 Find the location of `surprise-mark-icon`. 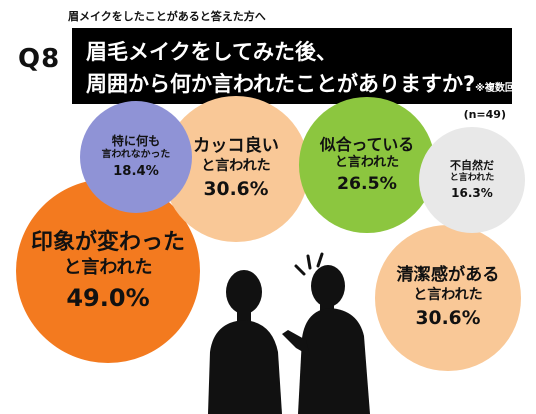

surprise-mark-icon is located at coordinates (309, 264).